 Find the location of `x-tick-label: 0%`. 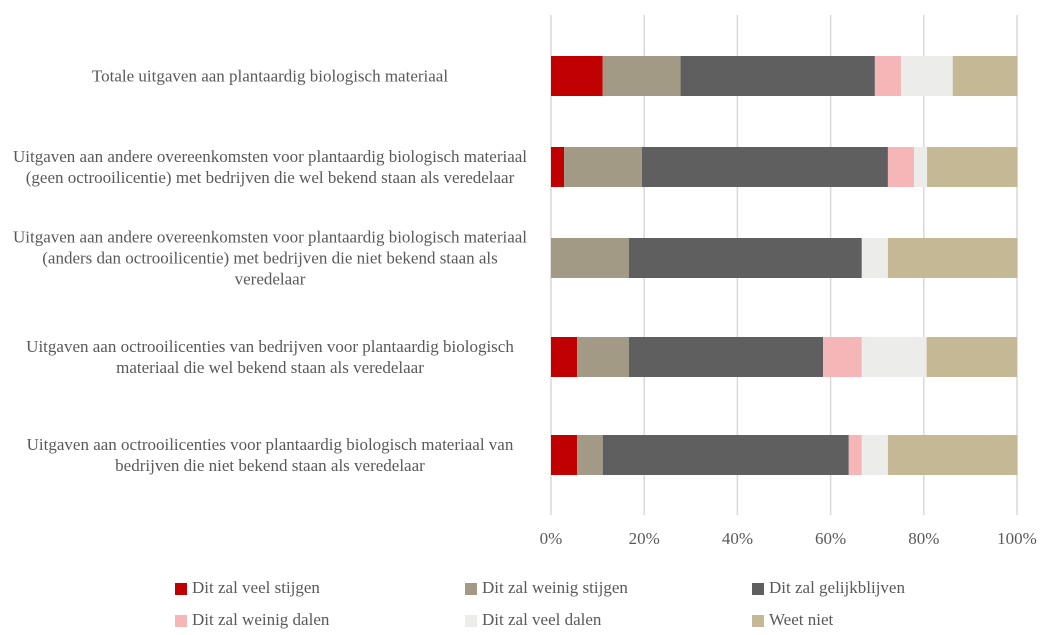

x-tick-label: 0% is located at coordinates (551, 538).